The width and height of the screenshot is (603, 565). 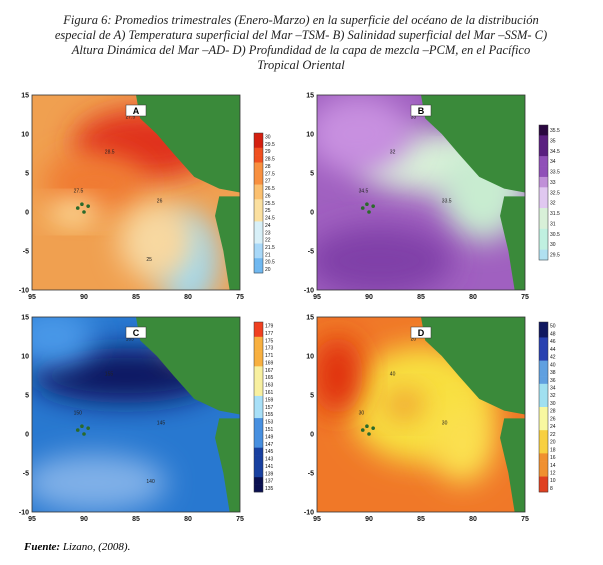 I want to click on colorbar-label: 167, so click(x=269, y=371).